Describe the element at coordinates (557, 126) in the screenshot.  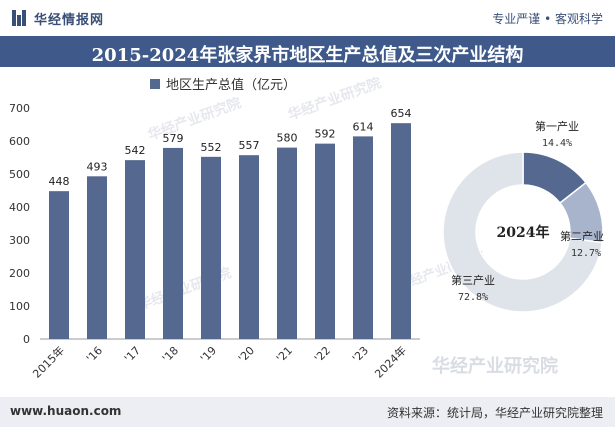
I see `pie-slice-label: 第一产业` at that location.